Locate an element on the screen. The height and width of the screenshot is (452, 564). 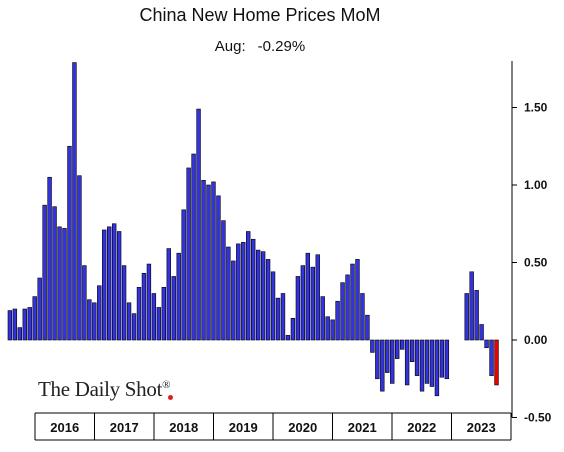
x-tick-label: 2023 is located at coordinates (481, 427).